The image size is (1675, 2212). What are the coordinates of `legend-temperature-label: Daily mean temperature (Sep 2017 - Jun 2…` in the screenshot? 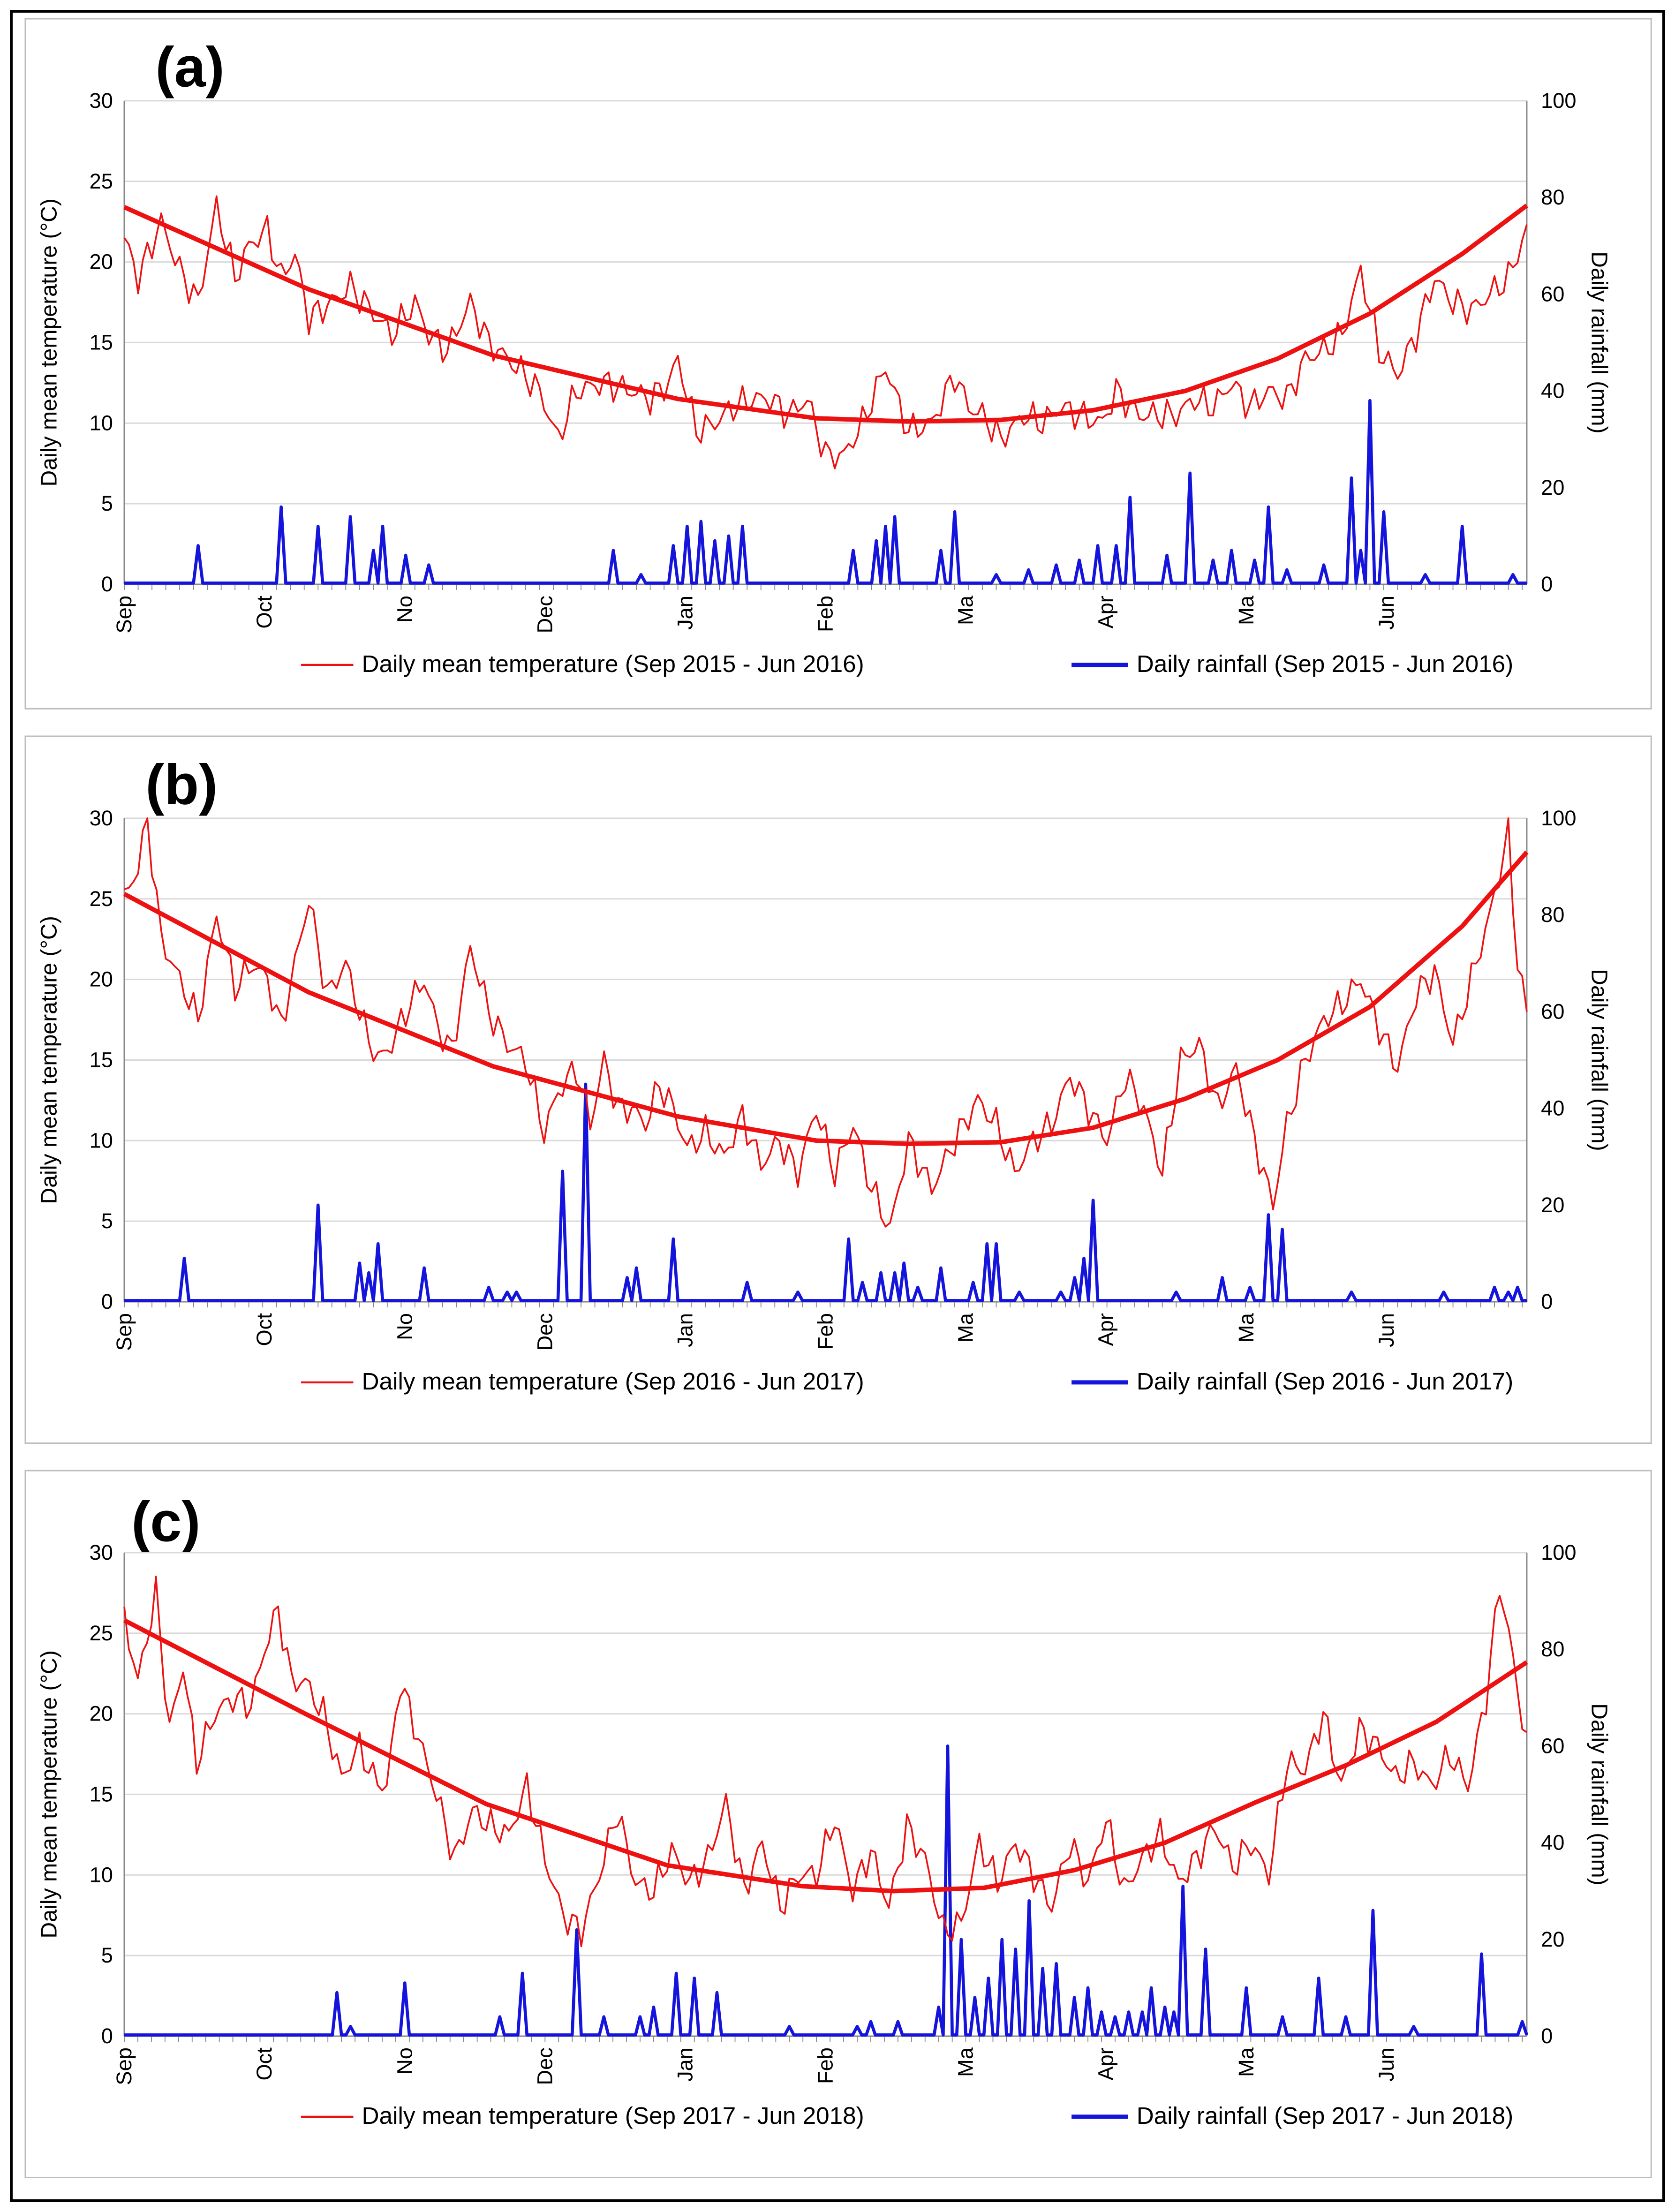 It's located at (613, 2115).